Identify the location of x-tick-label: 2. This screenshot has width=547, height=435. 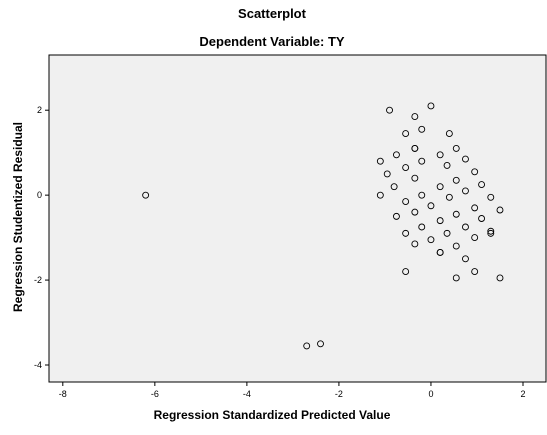
(522, 394).